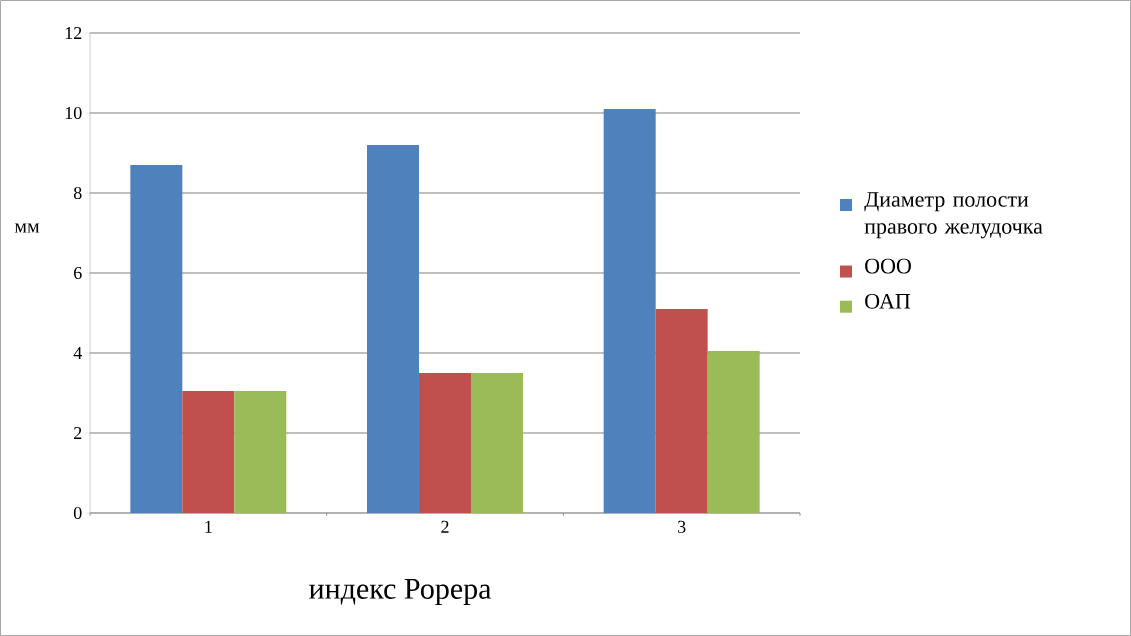 The height and width of the screenshot is (636, 1131). What do you see at coordinates (400, 591) in the screenshot?
I see `x-axis-title: индекс Рорера` at bounding box center [400, 591].